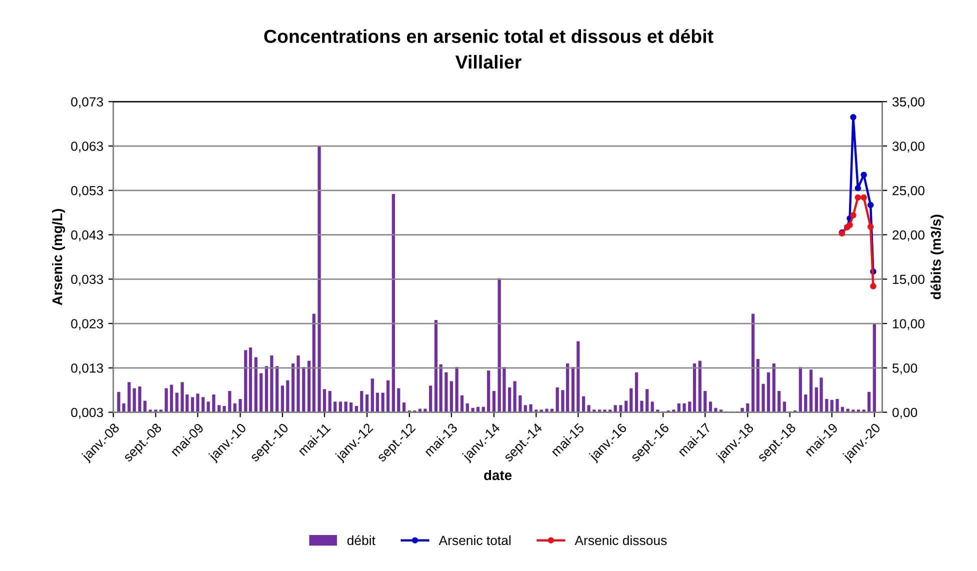  Describe the element at coordinates (908, 324) in the screenshot. I see `y2-tick-label: 10,00` at that location.